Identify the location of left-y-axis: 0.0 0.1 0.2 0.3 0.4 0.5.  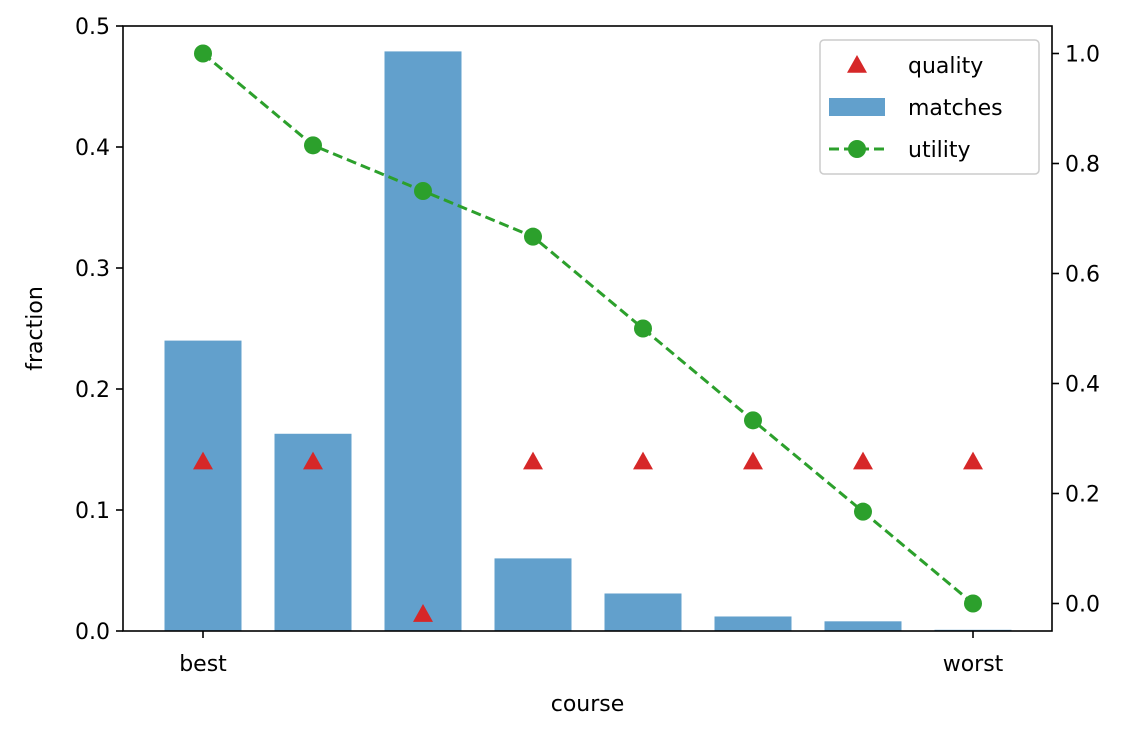
(99, 330).